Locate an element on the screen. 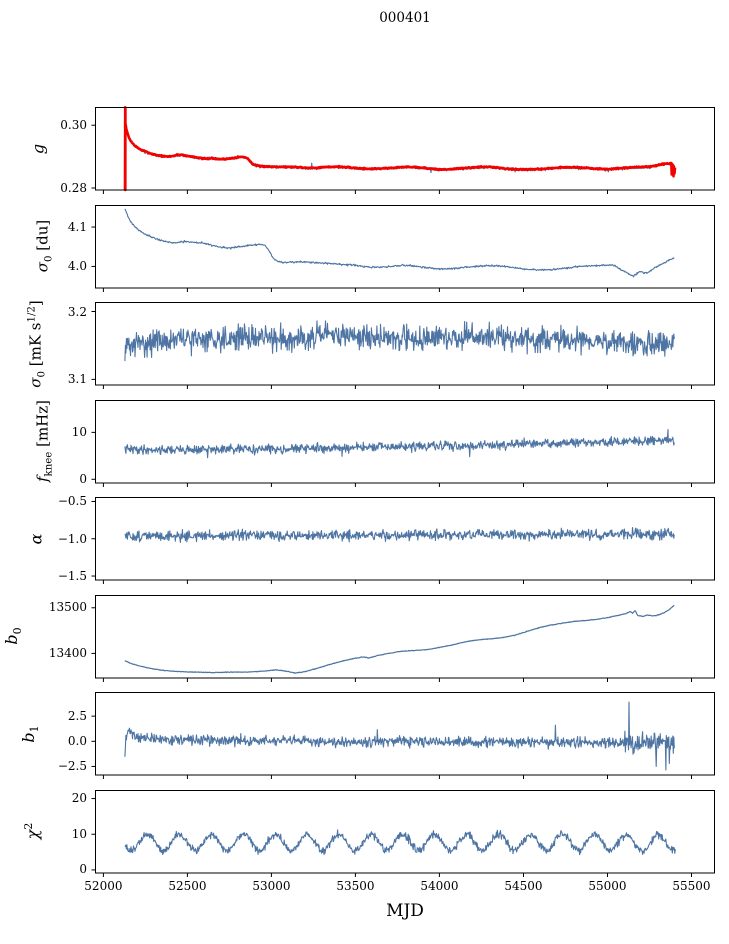 Image resolution: width=729 pixels, height=944 pixels. x-tick-label: 54500 is located at coordinates (523, 886).